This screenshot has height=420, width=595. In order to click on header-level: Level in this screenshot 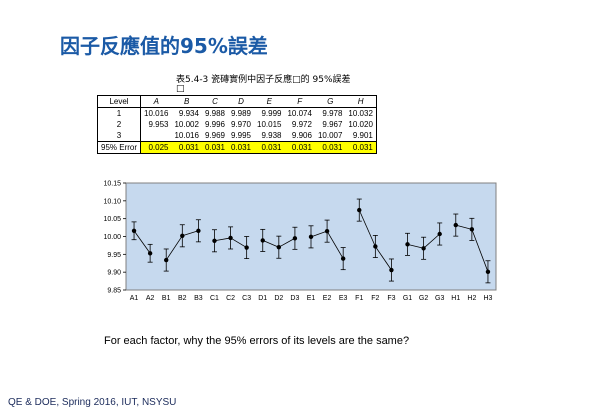, I will do `click(118, 101)`.